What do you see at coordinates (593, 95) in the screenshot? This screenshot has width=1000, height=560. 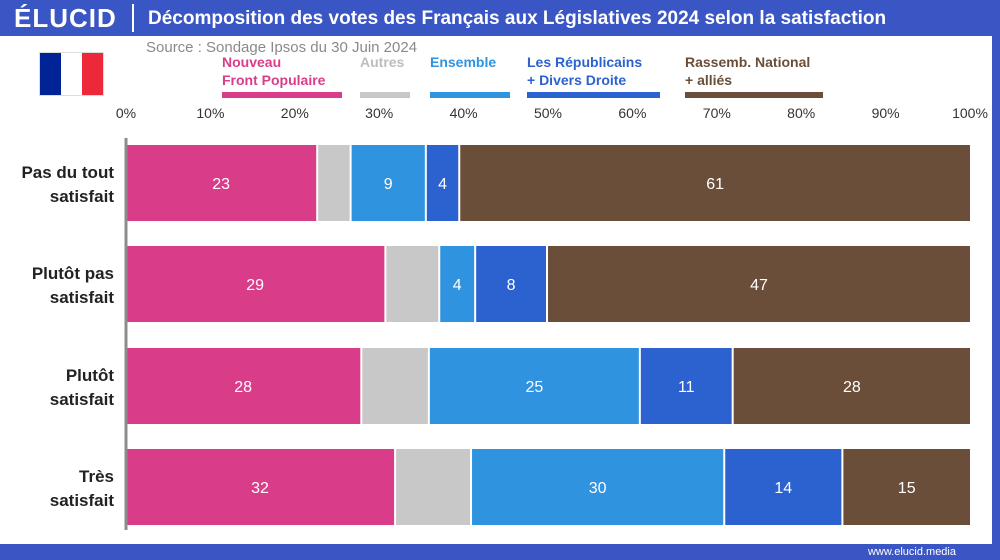 I see `legend-swatch-lr` at bounding box center [593, 95].